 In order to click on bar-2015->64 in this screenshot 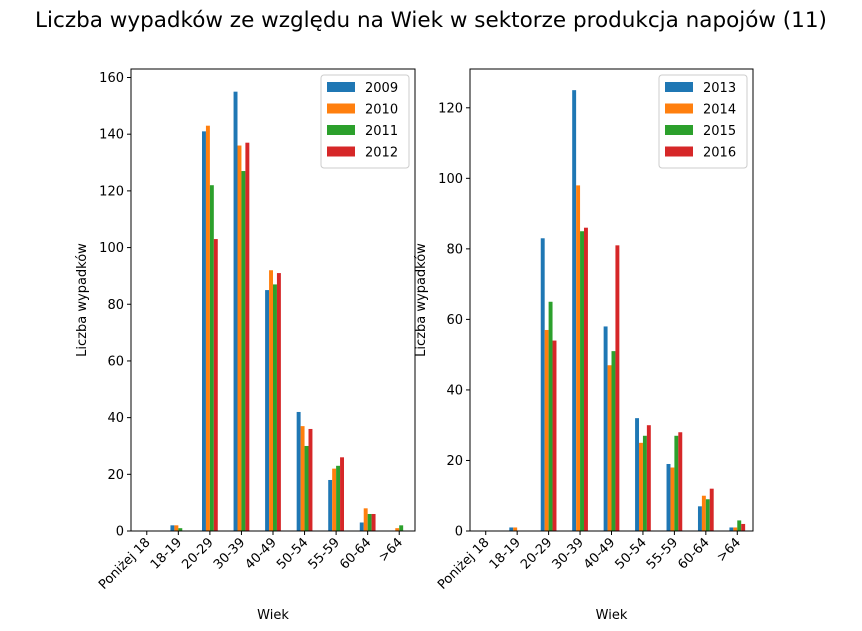, I will do `click(739, 525)`.